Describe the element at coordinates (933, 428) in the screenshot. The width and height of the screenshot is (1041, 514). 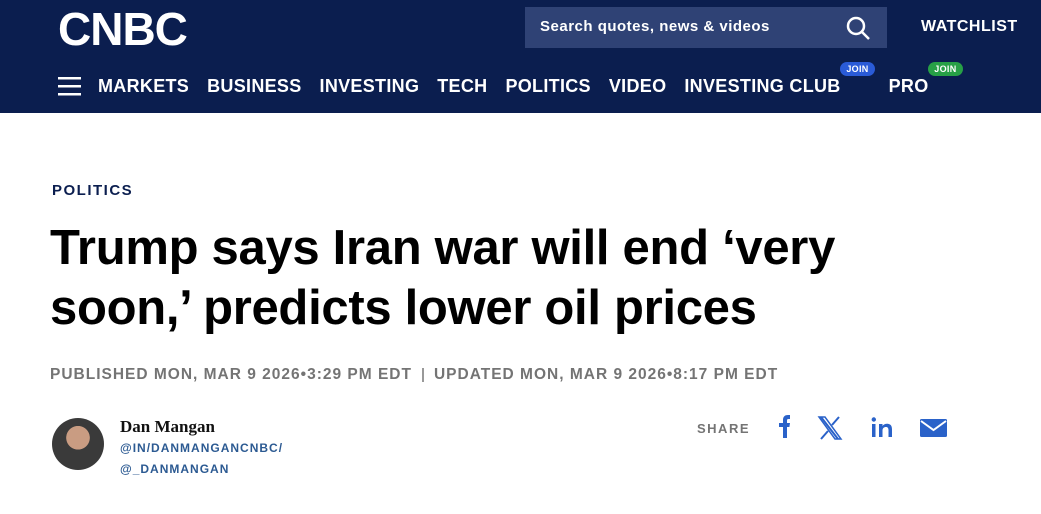
I see `email-icon` at that location.